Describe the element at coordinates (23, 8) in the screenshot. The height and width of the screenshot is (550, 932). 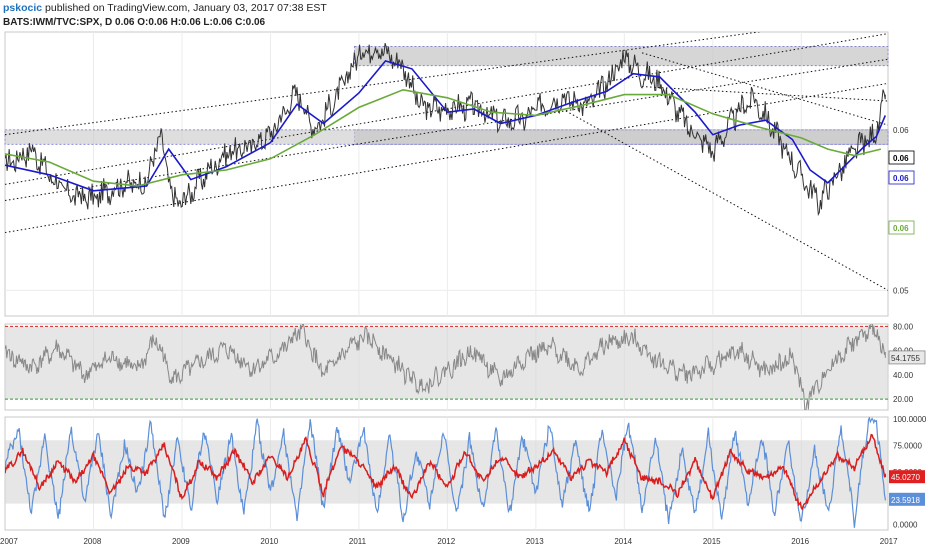
I see `author-name: pskocic` at that location.